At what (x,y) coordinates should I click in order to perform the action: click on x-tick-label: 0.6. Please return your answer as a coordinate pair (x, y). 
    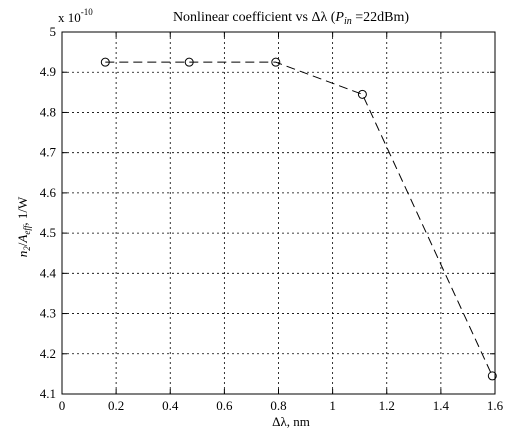
    Looking at the image, I should click on (224, 405).